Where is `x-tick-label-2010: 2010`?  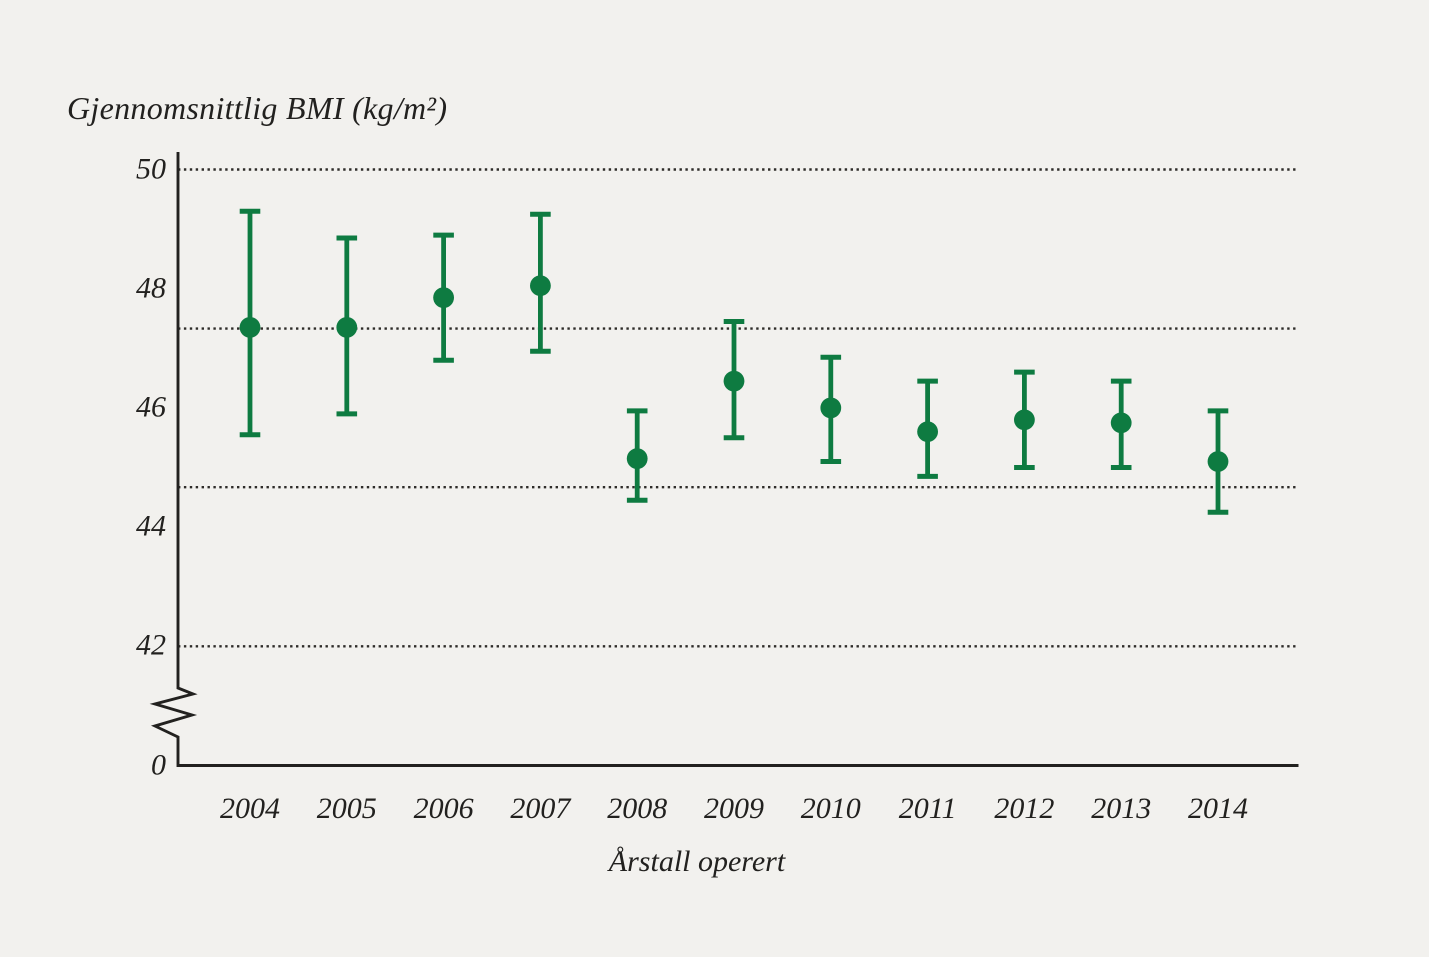
x-tick-label-2010: 2010 is located at coordinates (830, 808).